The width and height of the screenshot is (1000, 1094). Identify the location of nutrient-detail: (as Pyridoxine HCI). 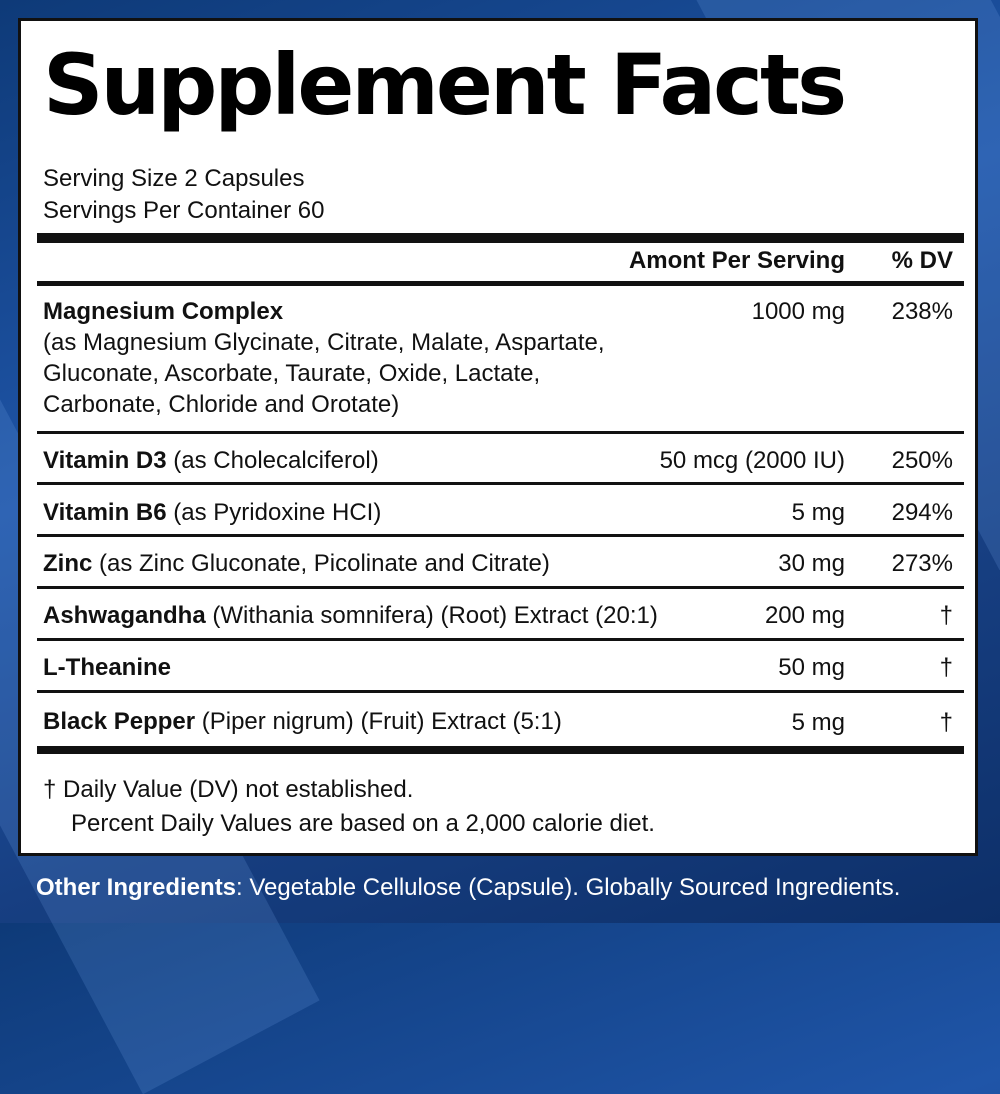
(277, 512).